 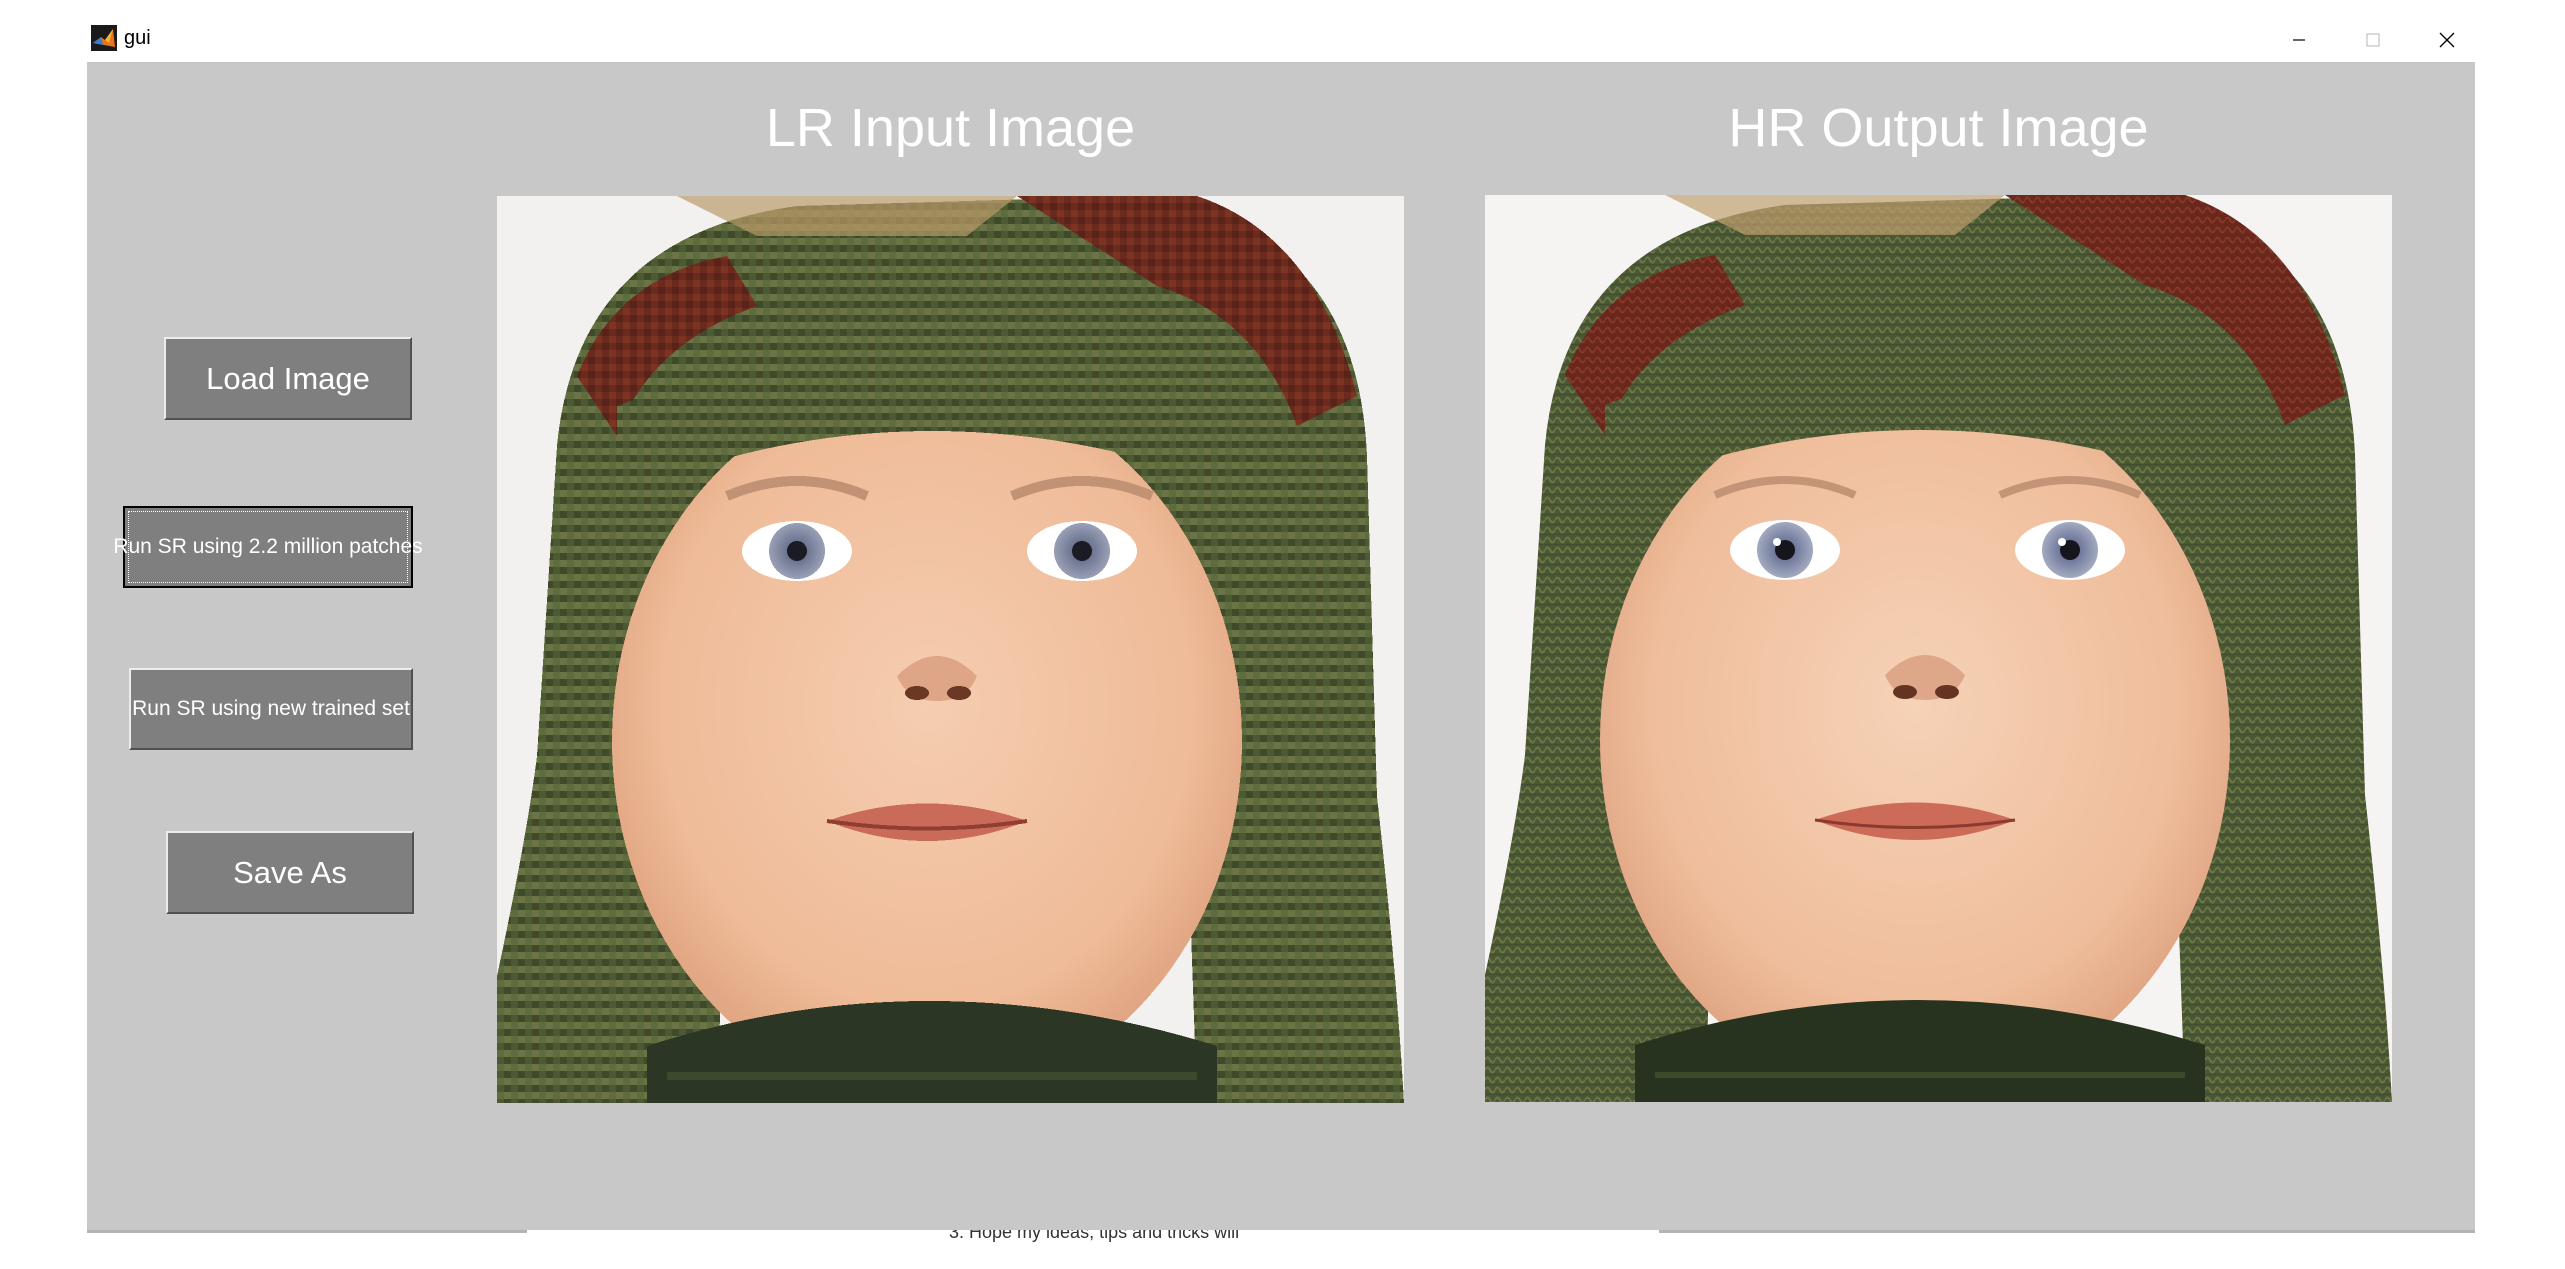 What do you see at coordinates (104, 38) in the screenshot?
I see `matlab-icon` at bounding box center [104, 38].